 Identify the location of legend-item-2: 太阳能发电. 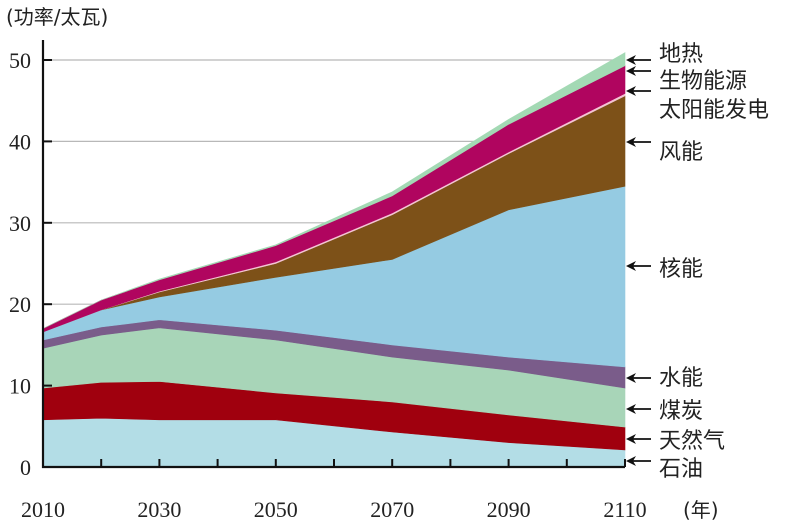
(697, 104).